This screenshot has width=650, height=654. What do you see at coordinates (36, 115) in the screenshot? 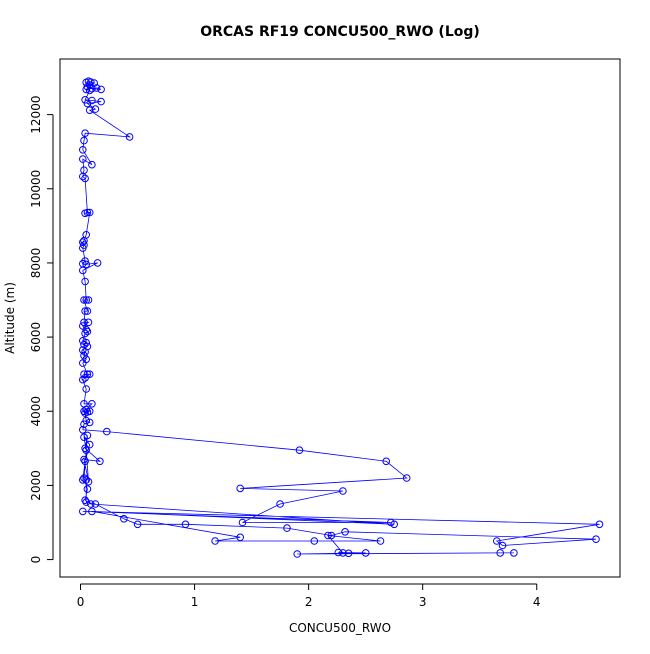
I see `y-tick-label: 12000` at bounding box center [36, 115].